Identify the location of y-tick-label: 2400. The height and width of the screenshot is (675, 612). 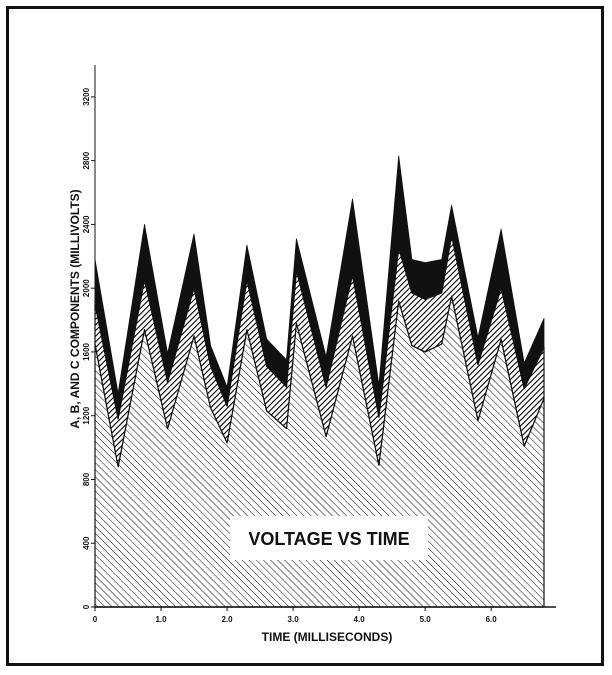
(86, 224).